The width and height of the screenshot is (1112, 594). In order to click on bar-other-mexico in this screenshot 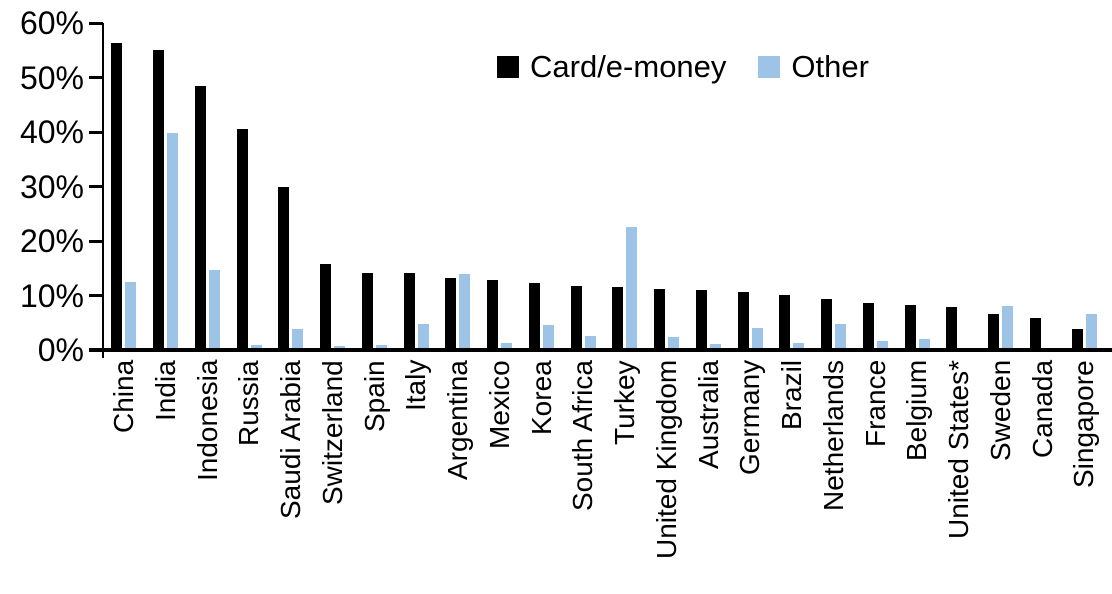, I will do `click(507, 346)`.